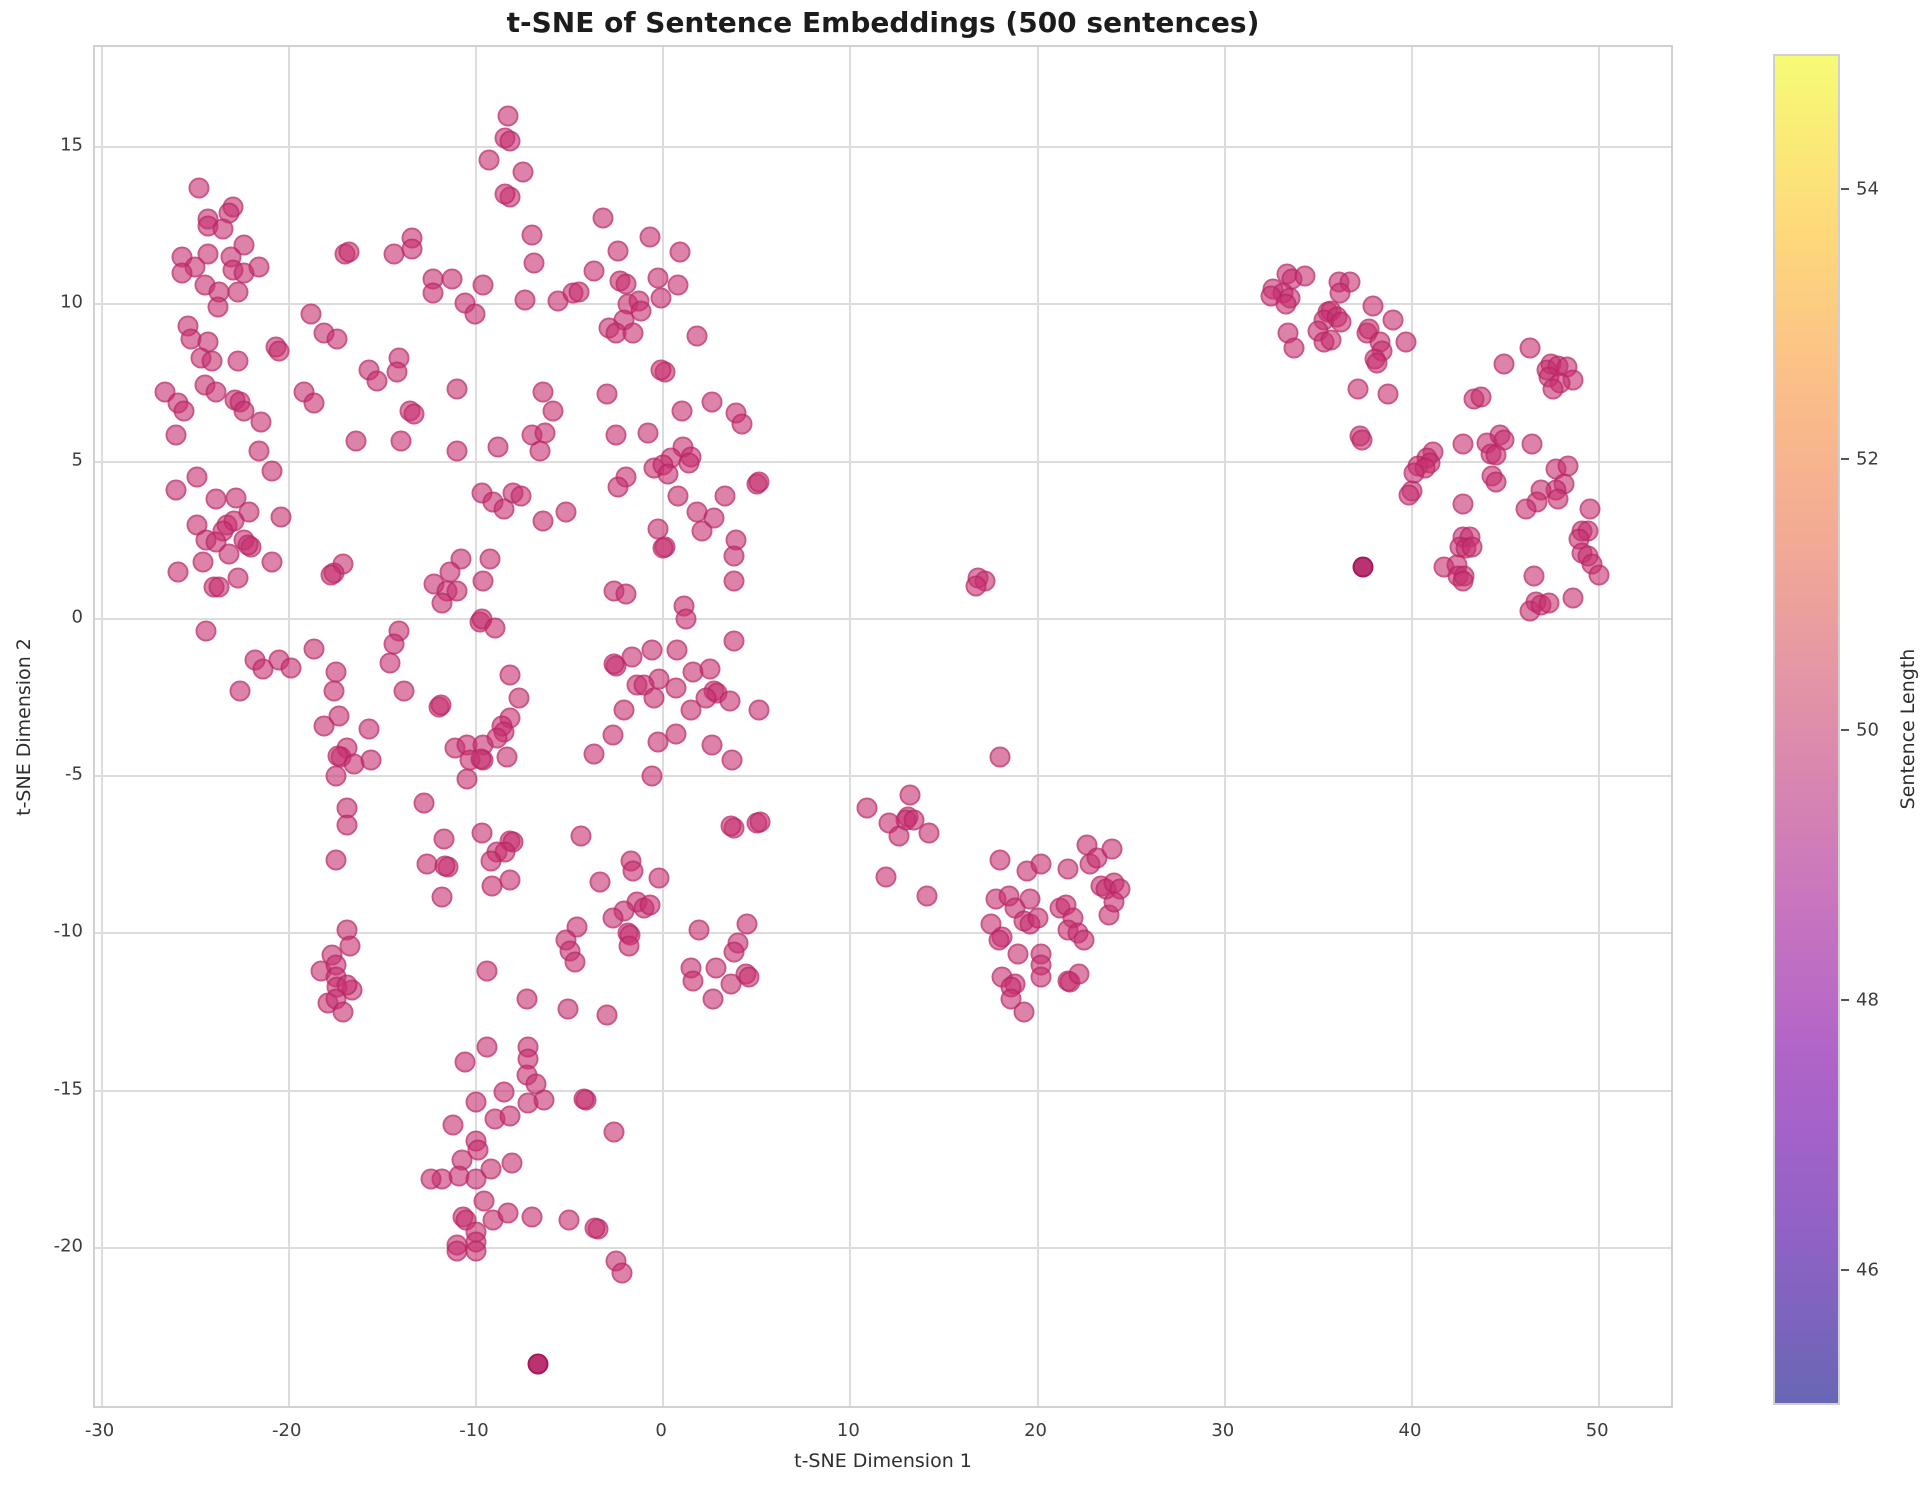 This screenshot has width=1924, height=1485. What do you see at coordinates (77, 617) in the screenshot?
I see `y-tick-label-0: 0` at bounding box center [77, 617].